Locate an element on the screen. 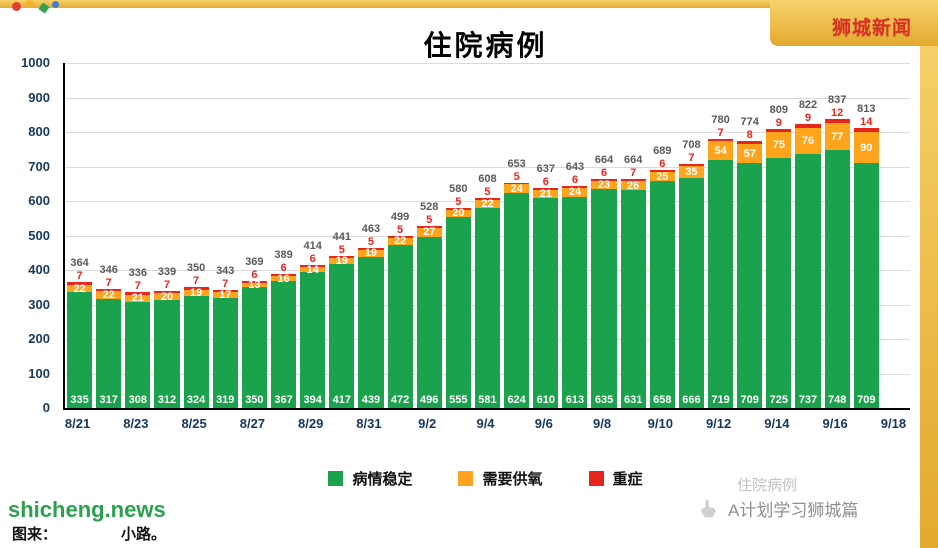 The height and width of the screenshot is (548, 938). caption-prefix: 图来： is located at coordinates (35, 534).